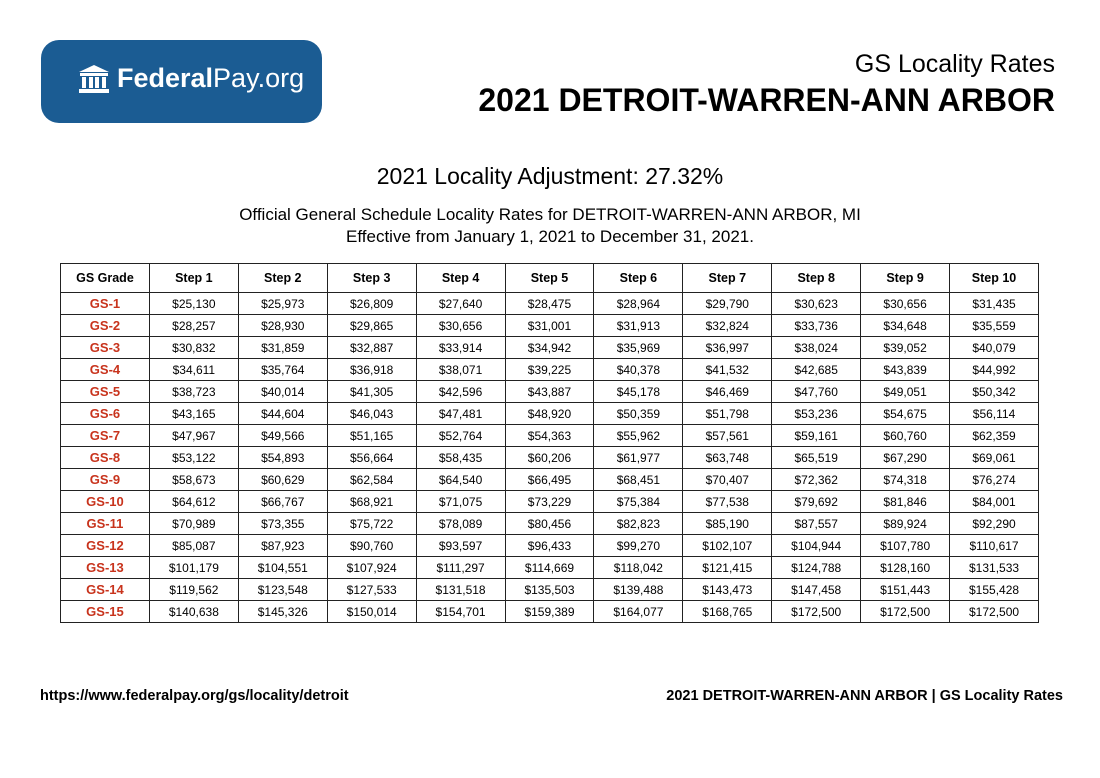 This screenshot has width=1100, height=778. Describe the element at coordinates (905, 391) in the screenshot. I see `rate-cell: $49,051` at that location.